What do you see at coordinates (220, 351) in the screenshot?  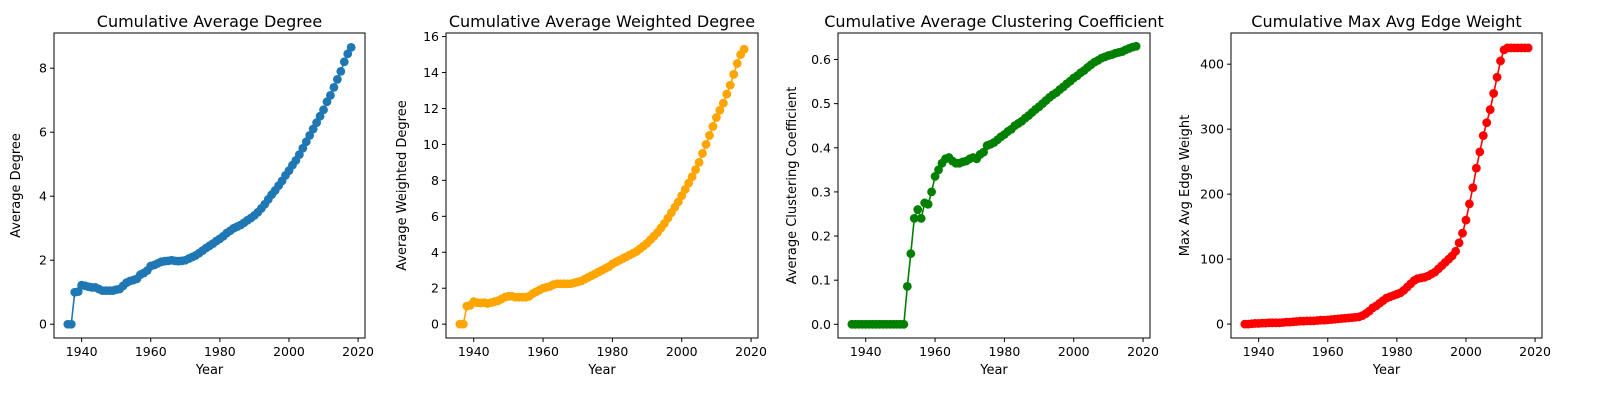 I see `chart-1-x-tick-label: 1980` at bounding box center [220, 351].